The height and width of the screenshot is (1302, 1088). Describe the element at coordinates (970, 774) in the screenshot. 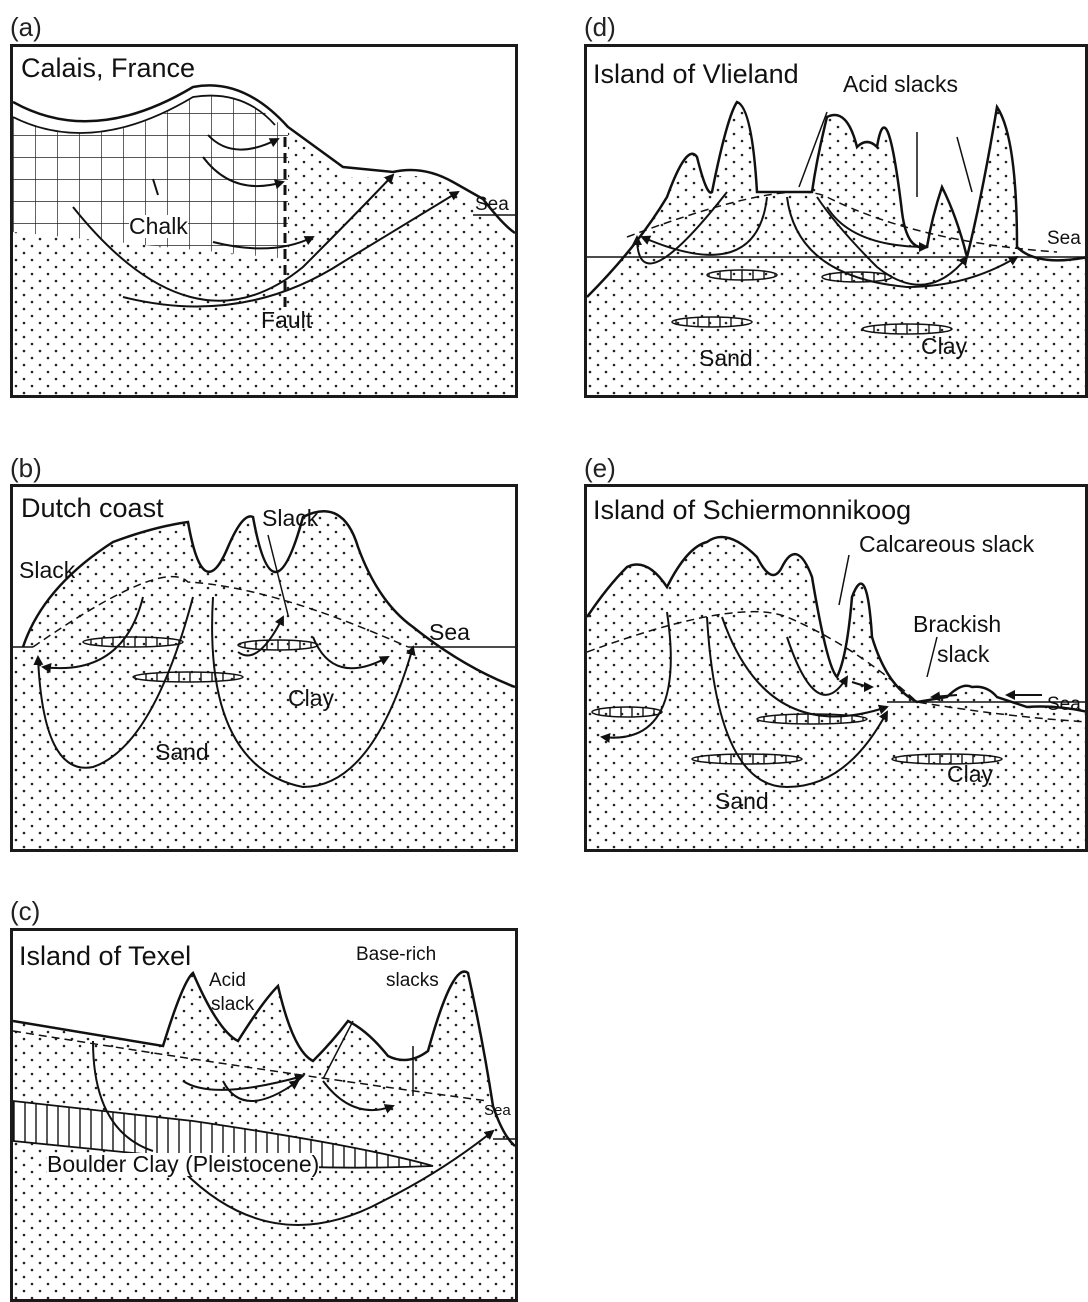

I see `clay-label-e: Clay` at that location.